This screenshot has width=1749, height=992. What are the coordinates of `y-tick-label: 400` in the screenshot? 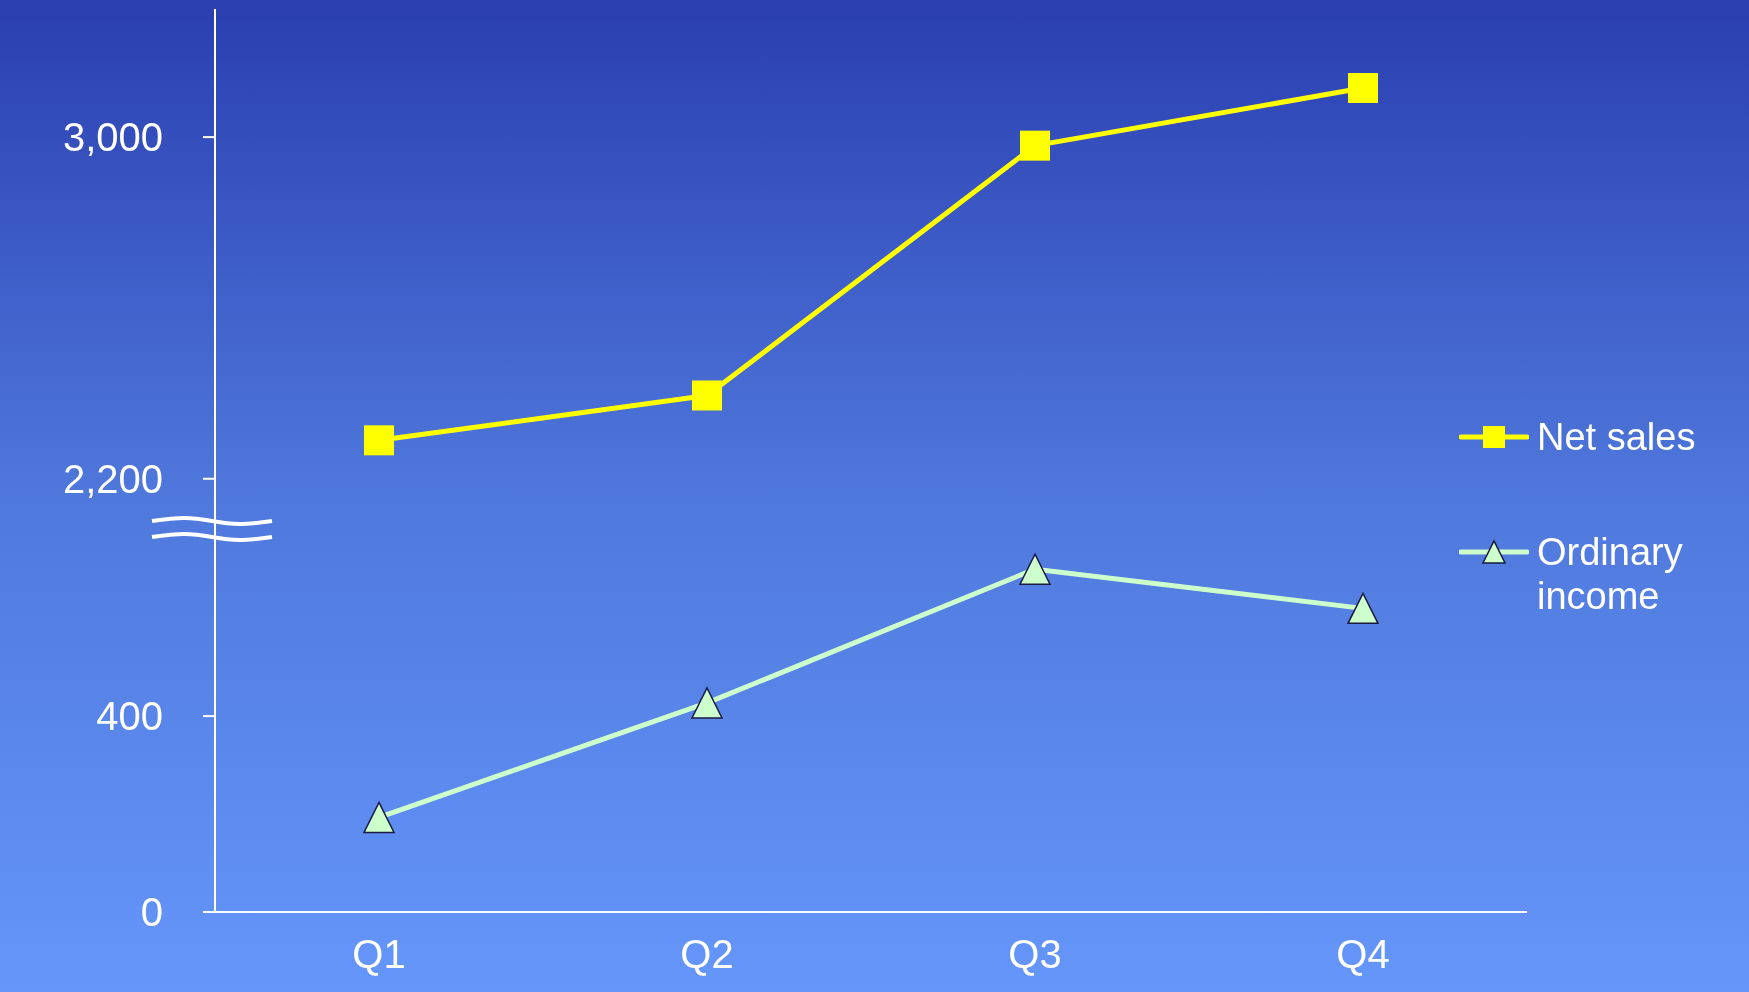 It's located at (129, 716).